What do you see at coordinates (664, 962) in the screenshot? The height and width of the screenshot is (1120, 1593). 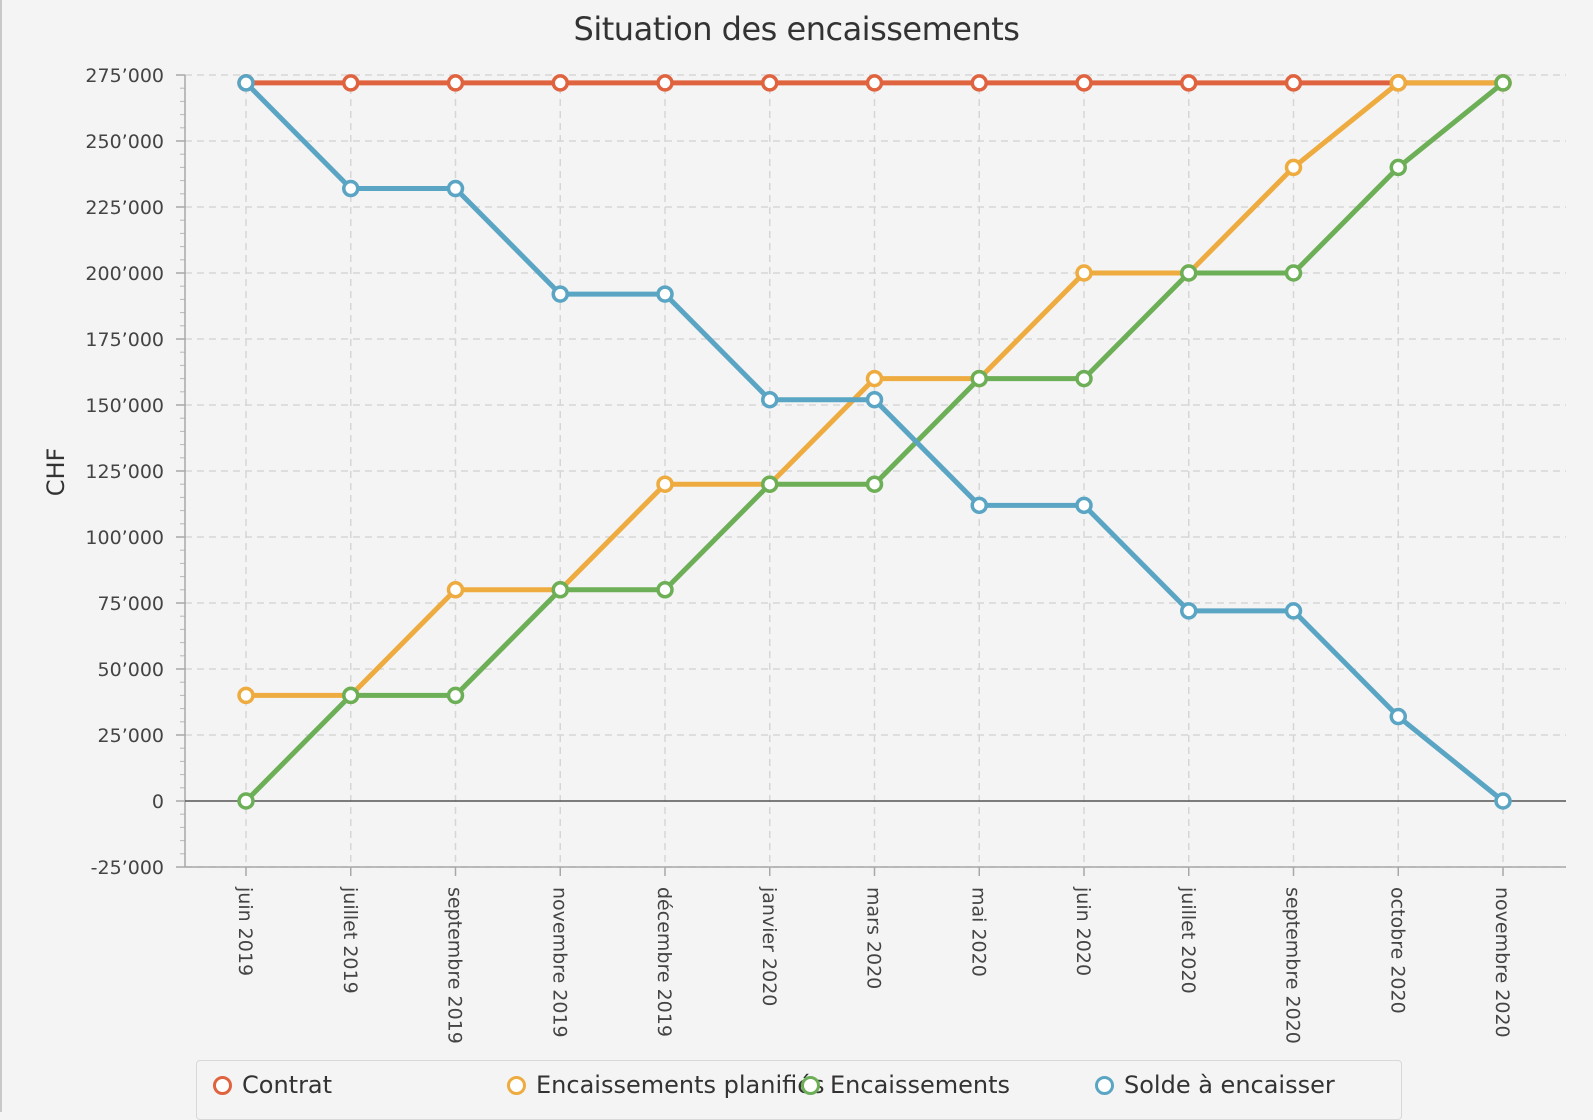 I see `x-tick-label: décembre 2019` at bounding box center [664, 962].